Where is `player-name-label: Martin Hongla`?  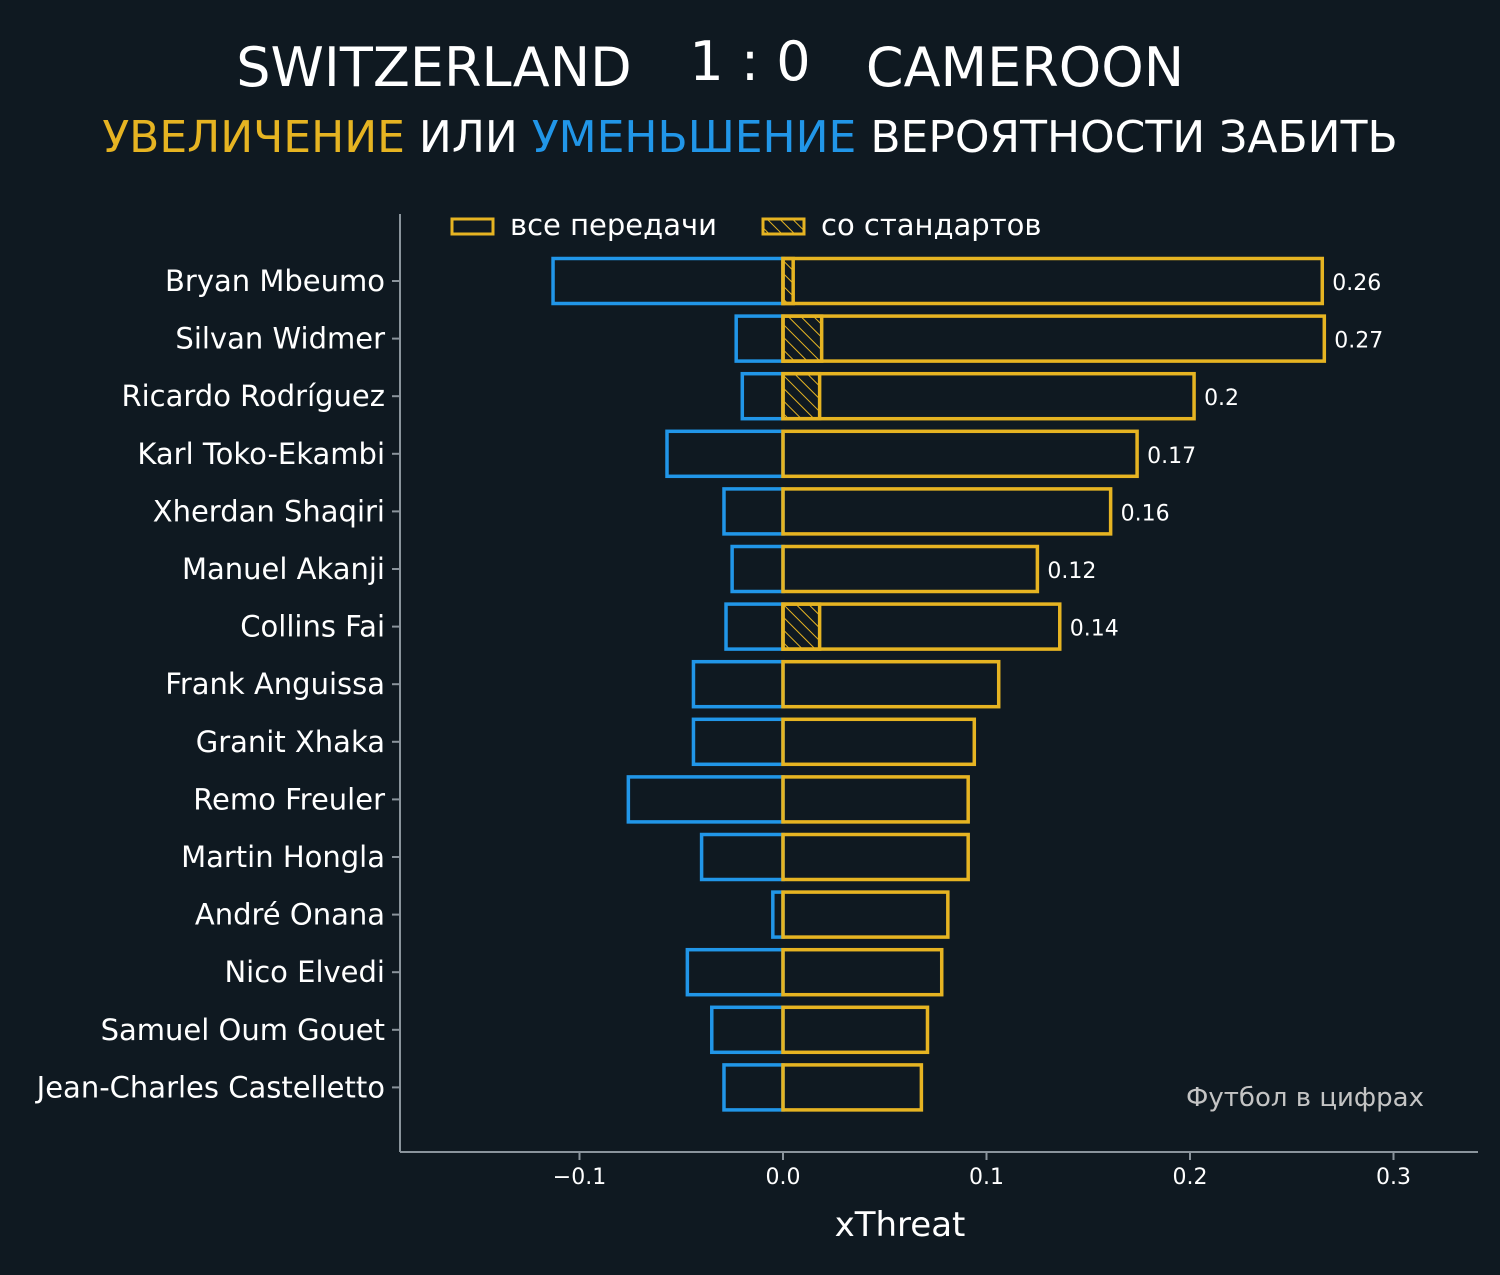
player-name-label: Martin Hongla is located at coordinates (283, 857).